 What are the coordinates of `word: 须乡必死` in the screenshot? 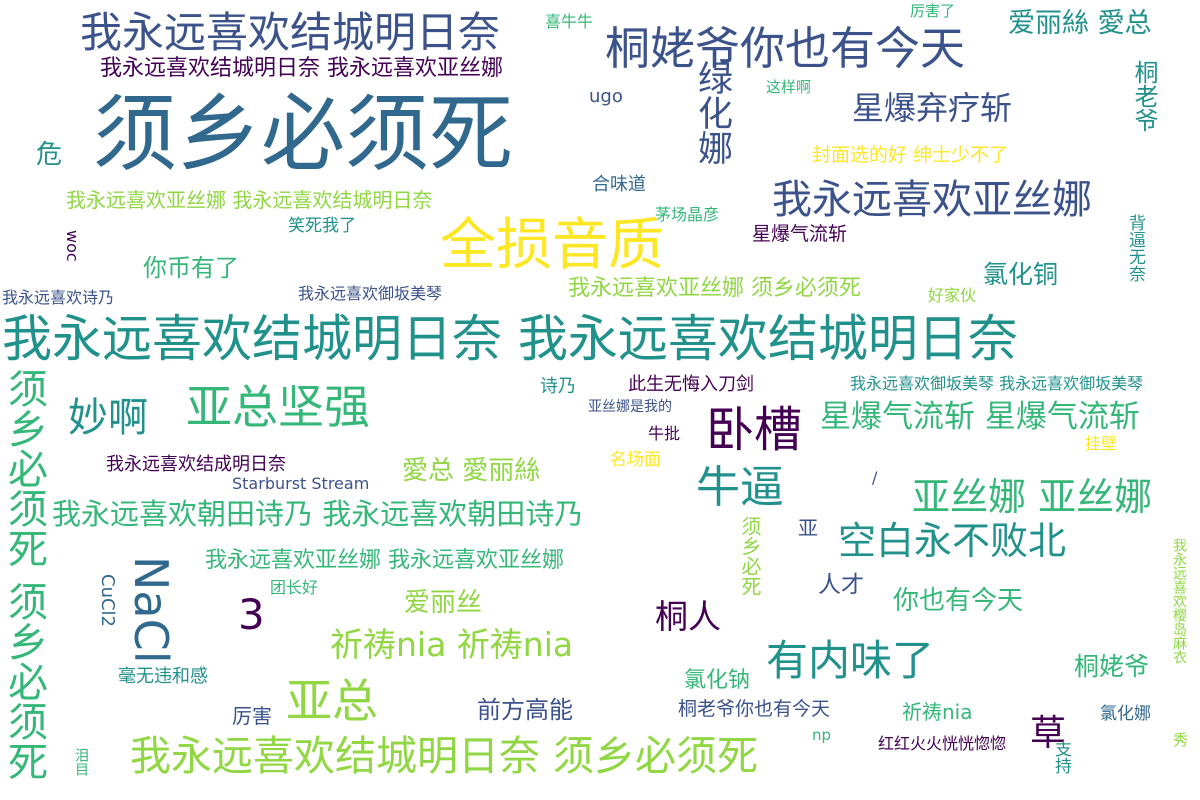 It's located at (750, 556).